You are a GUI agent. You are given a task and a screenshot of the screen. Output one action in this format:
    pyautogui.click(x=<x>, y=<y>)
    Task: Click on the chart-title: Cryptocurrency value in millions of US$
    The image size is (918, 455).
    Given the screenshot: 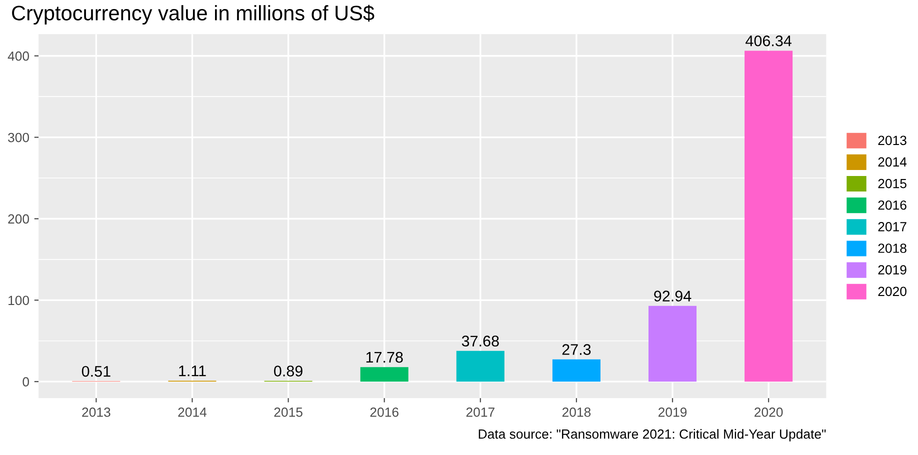 What is the action you would take?
    pyautogui.click(x=193, y=14)
    